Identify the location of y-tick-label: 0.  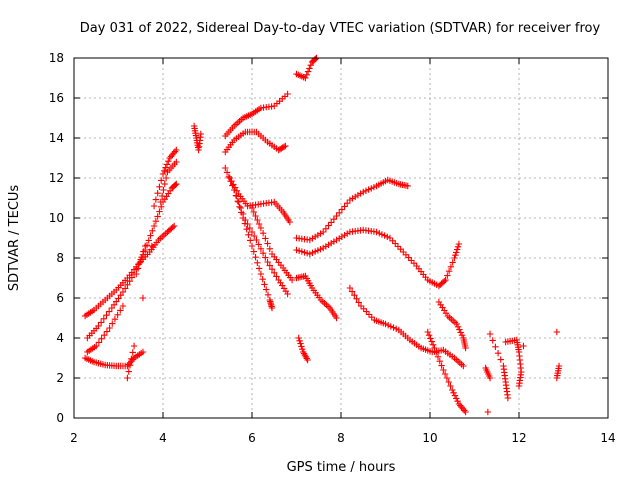
(60, 418).